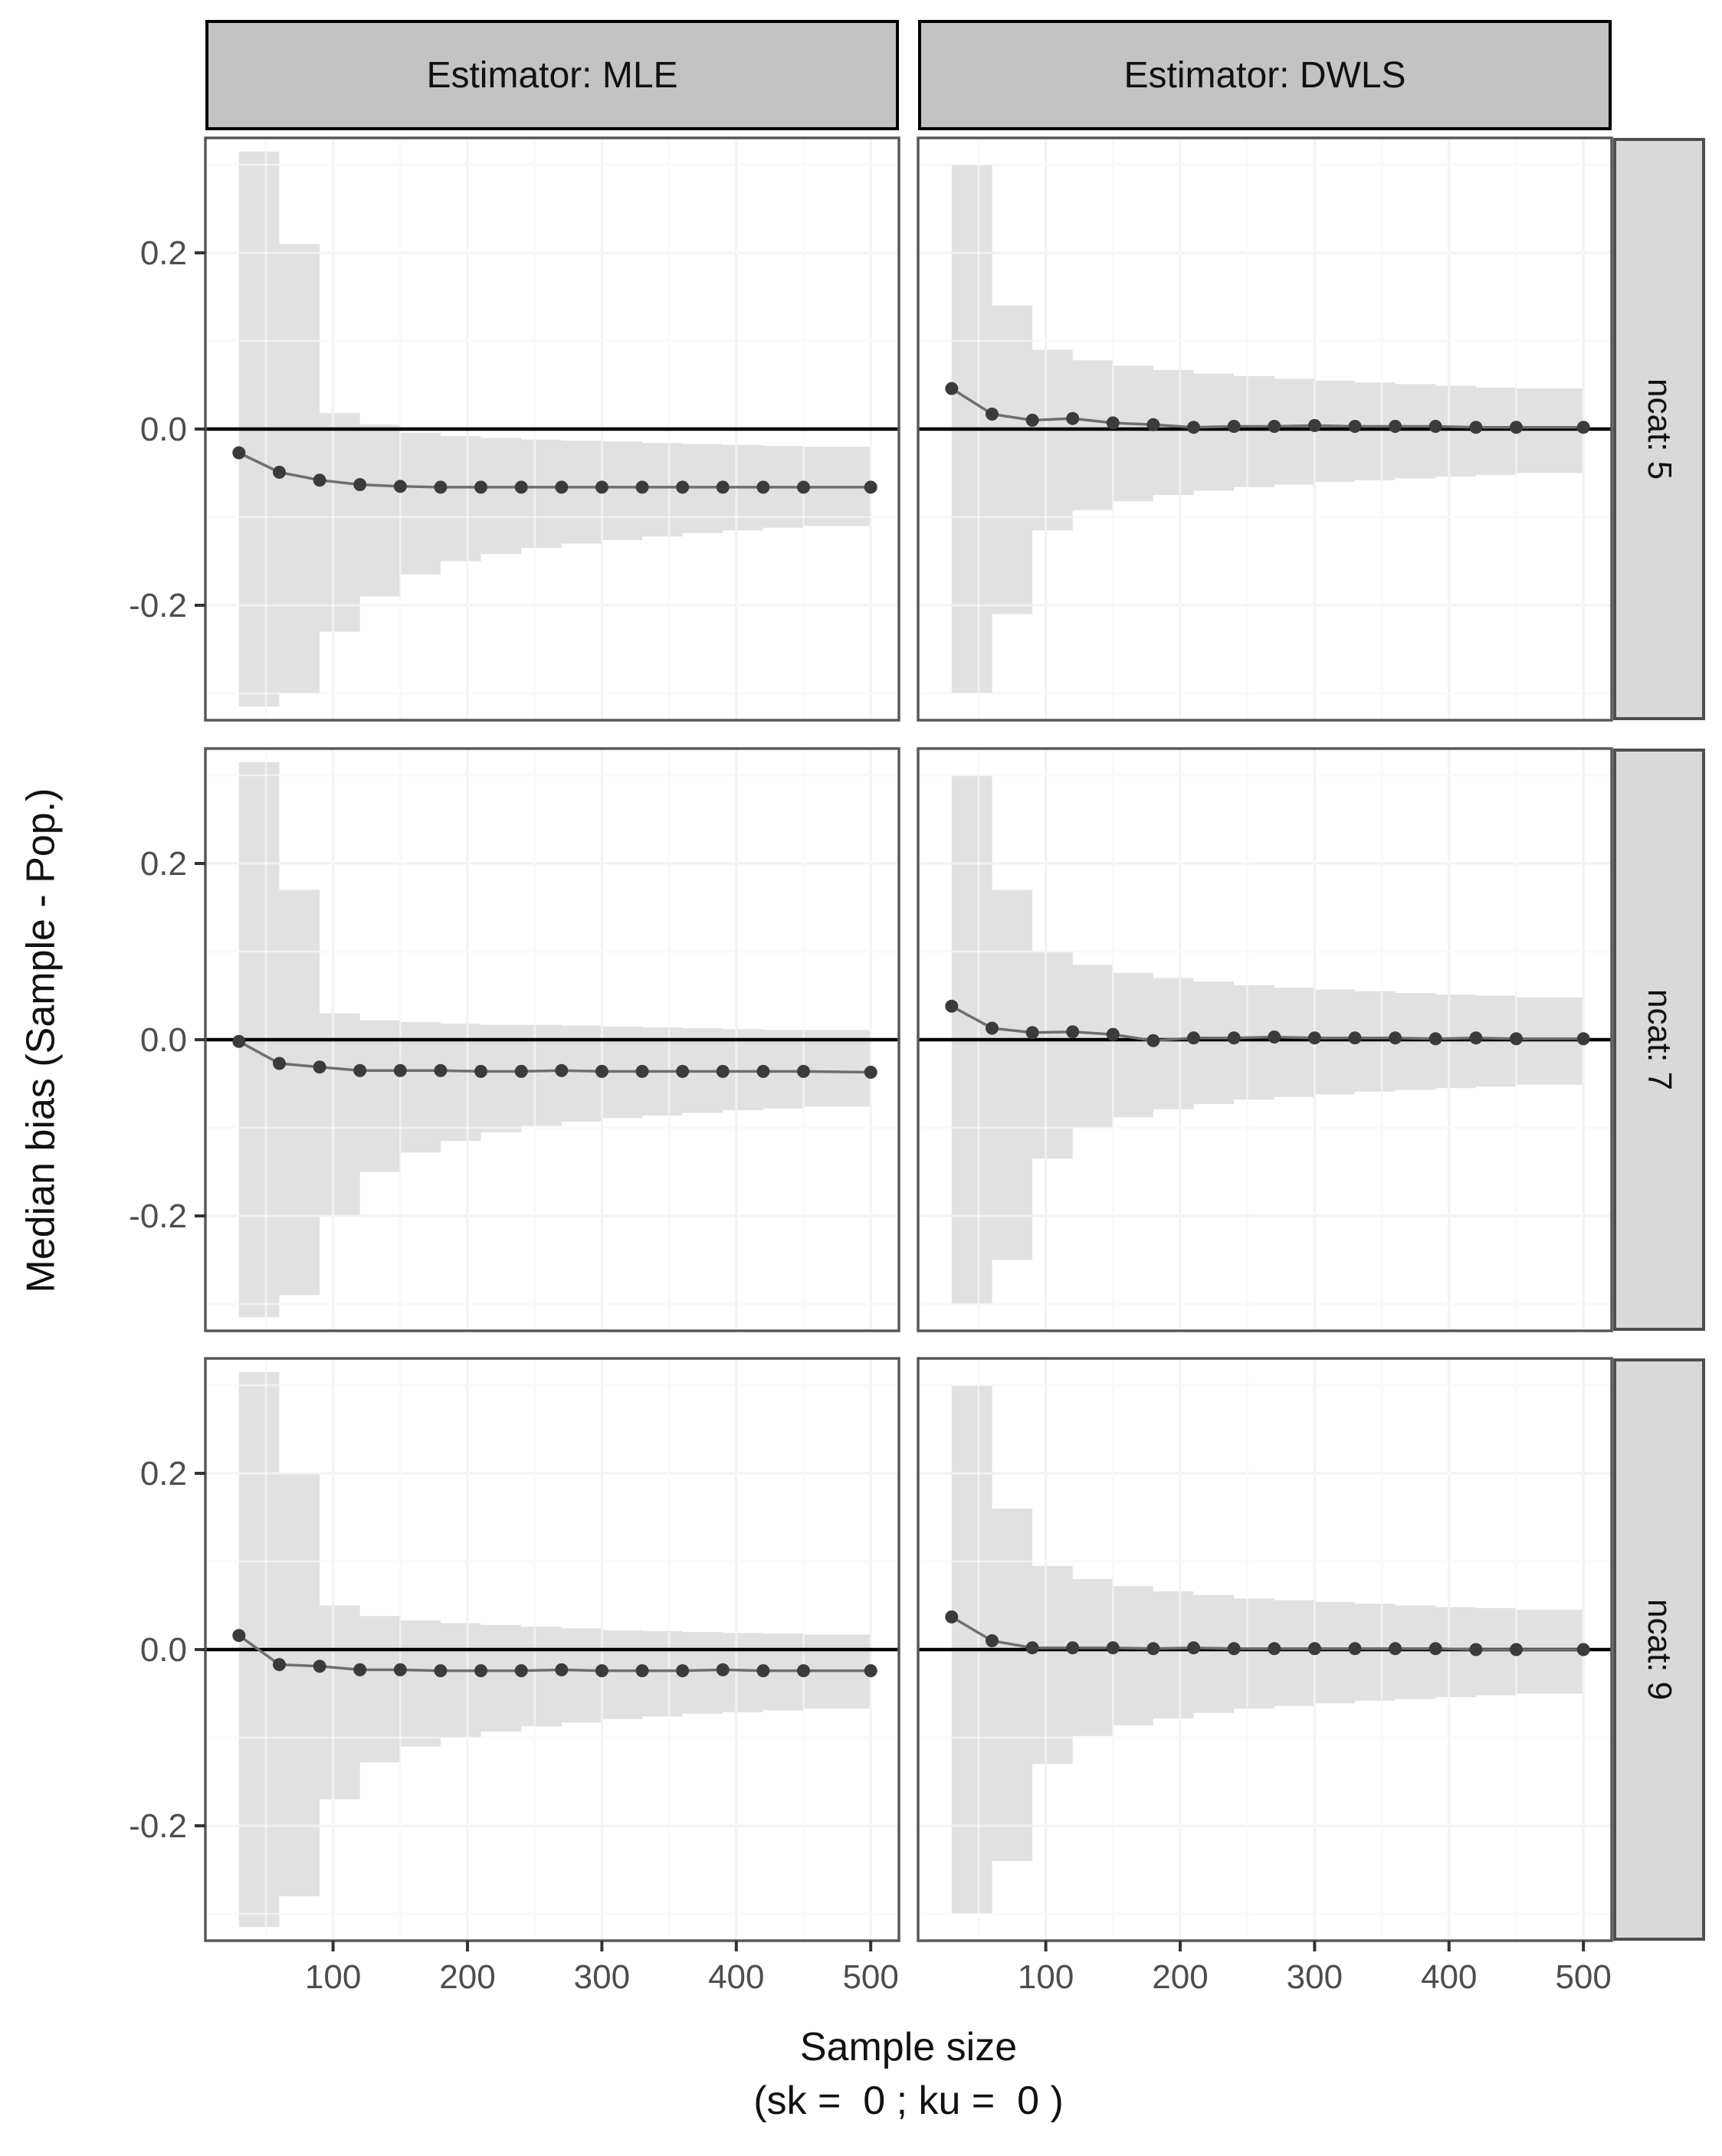  I want to click on facet-strip-ncat-5: ncat: 5, so click(1659, 429).